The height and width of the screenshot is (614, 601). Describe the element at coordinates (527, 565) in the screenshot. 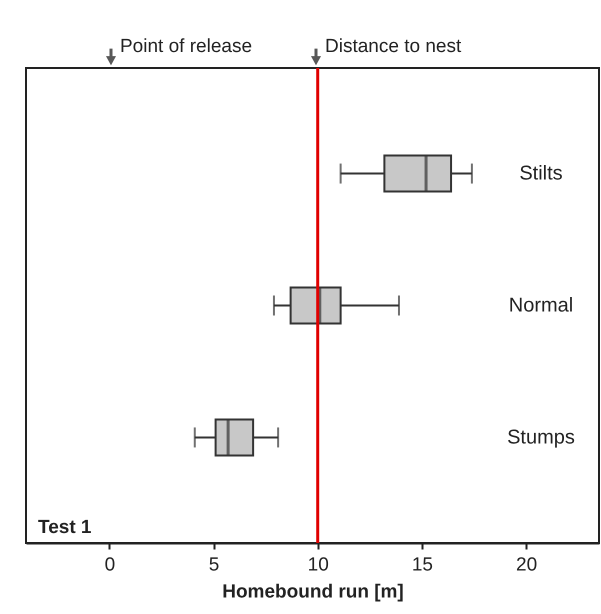

I see `x-tick-label: 20` at that location.